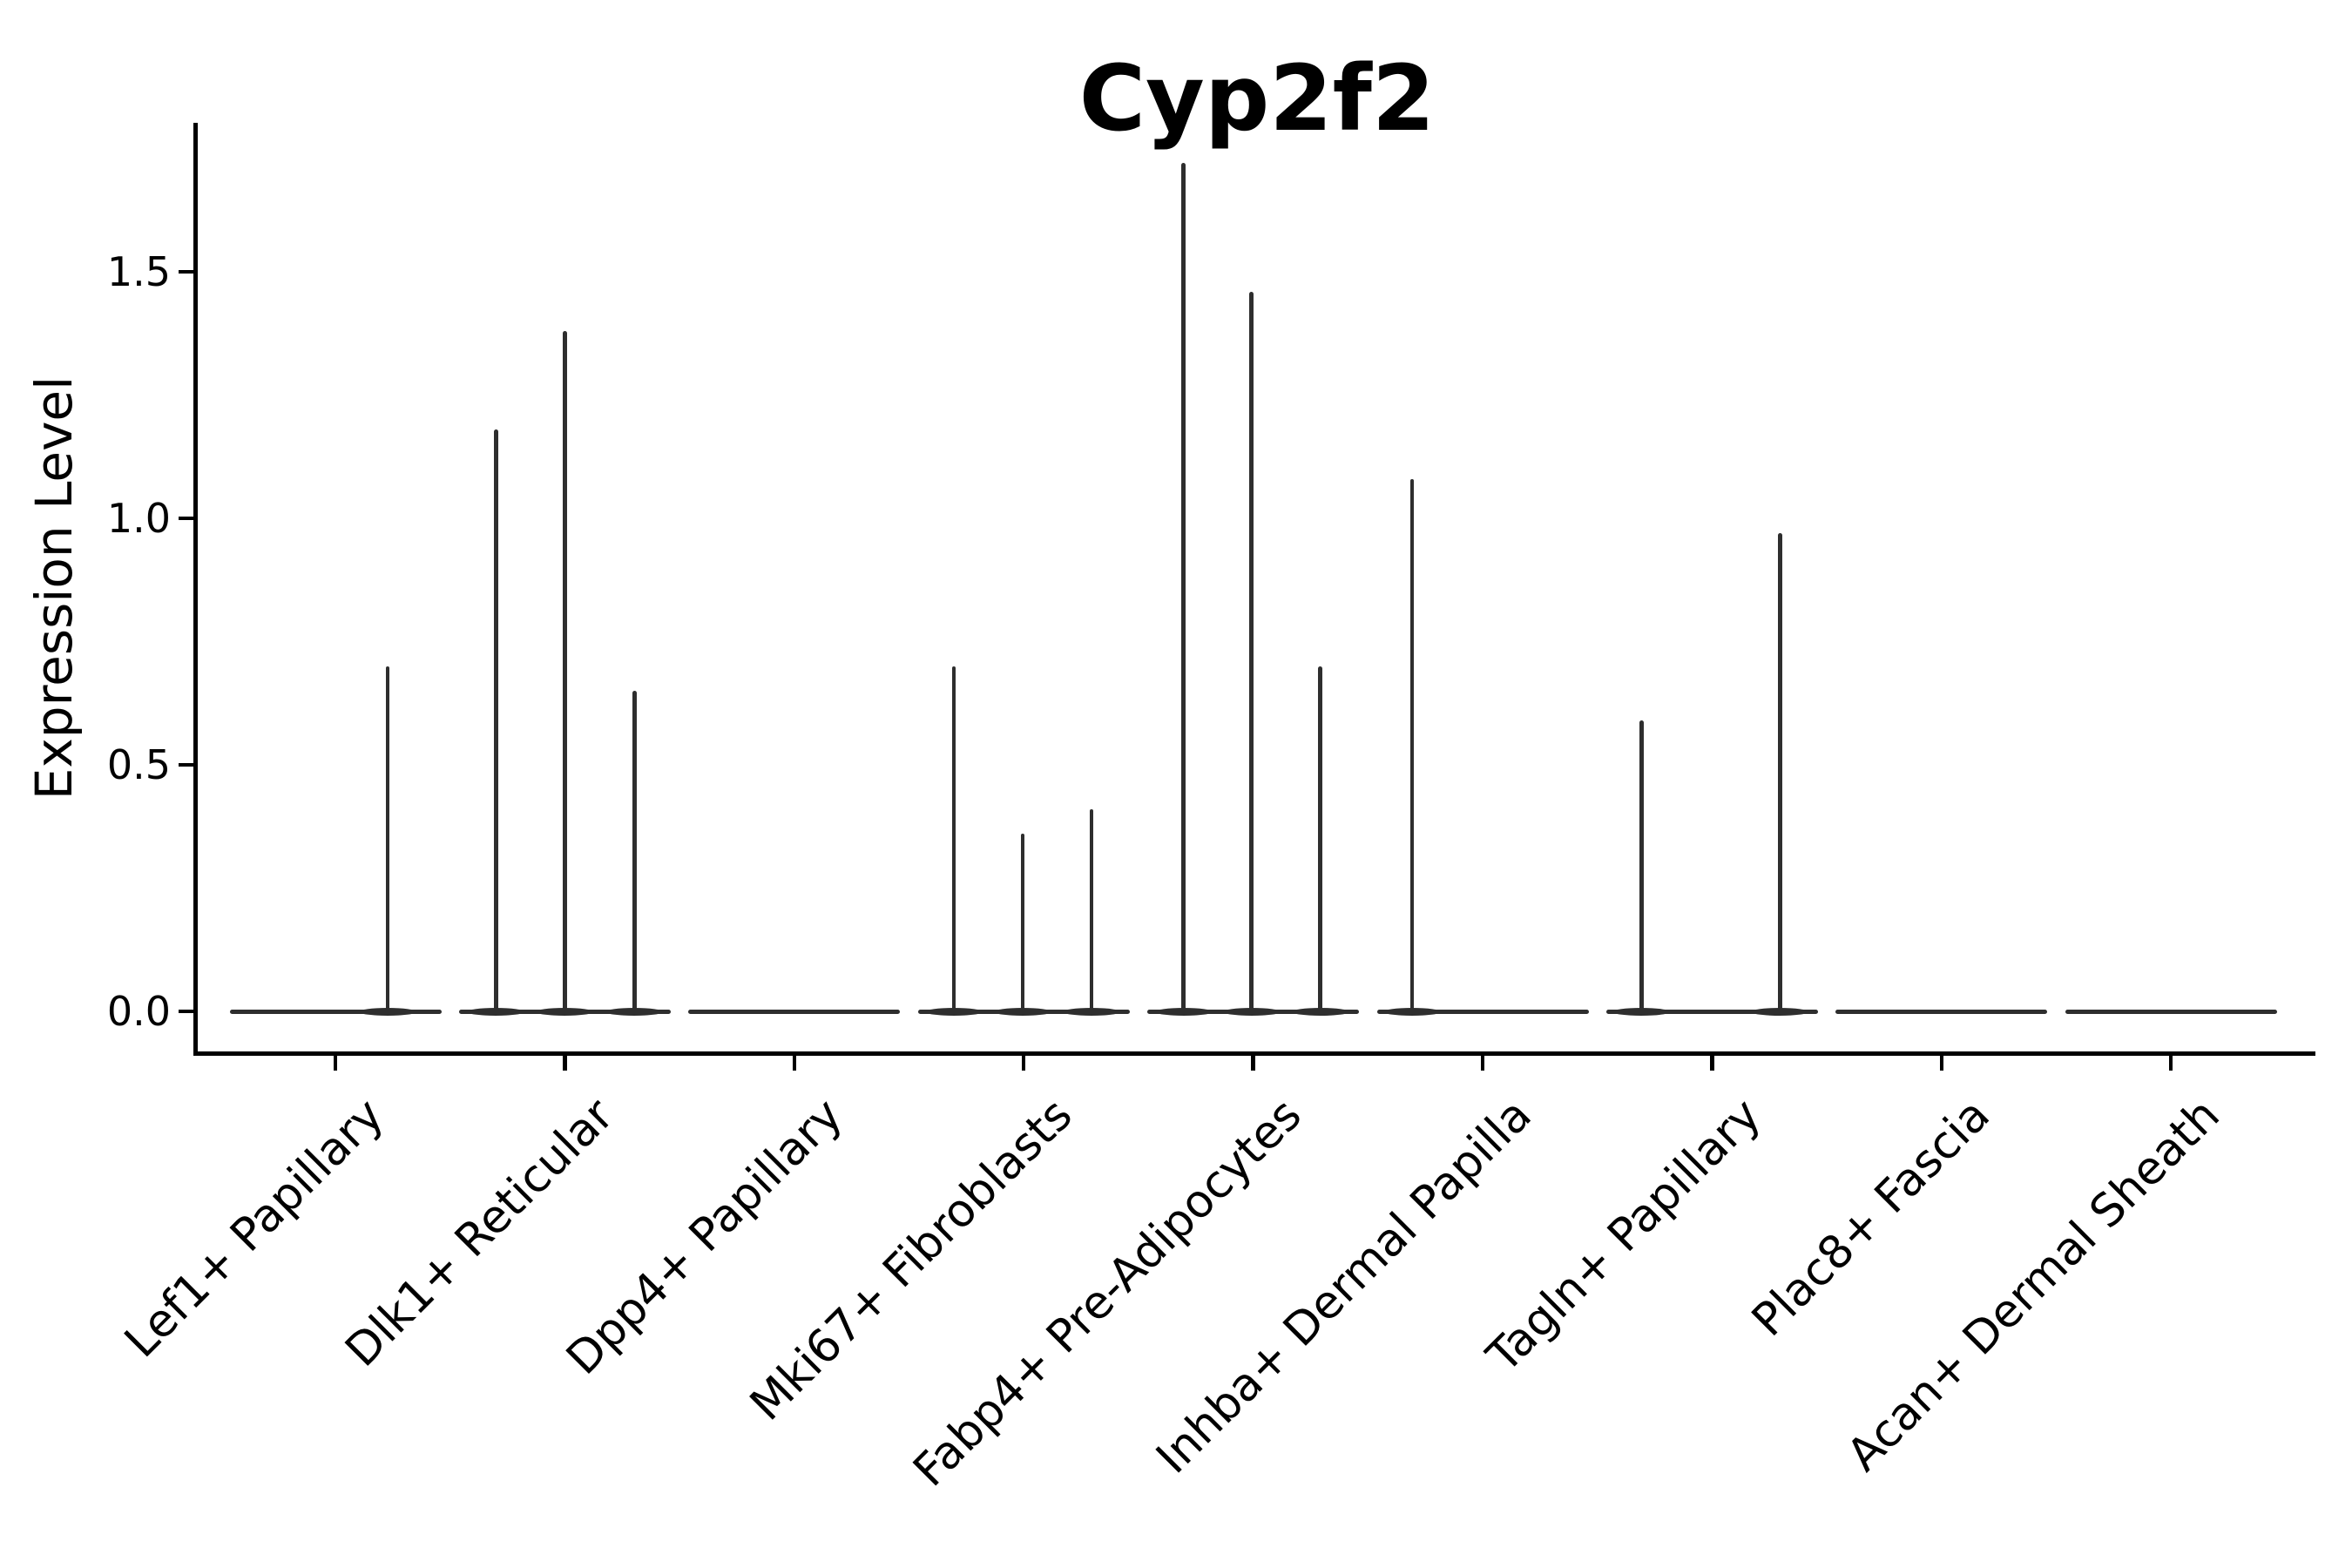  Describe the element at coordinates (138, 518) in the screenshot. I see `y-tick-label: 1.0` at that location.